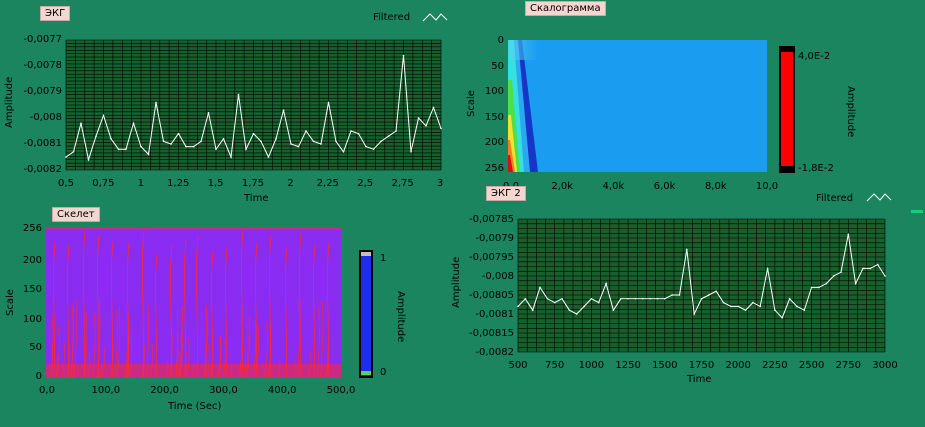  What do you see at coordinates (491, 295) in the screenshot?
I see `ekg2-ytick: -0,00805` at bounding box center [491, 295].